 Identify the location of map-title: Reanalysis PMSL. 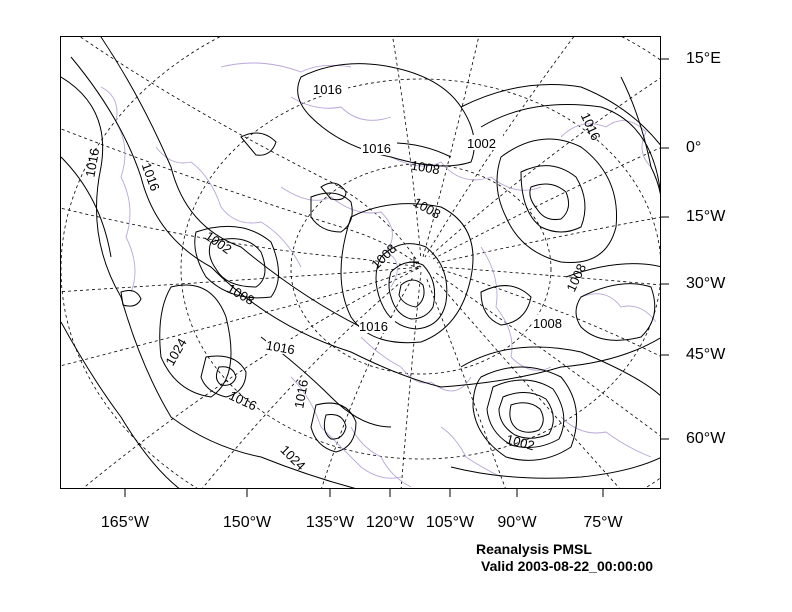
(534, 549).